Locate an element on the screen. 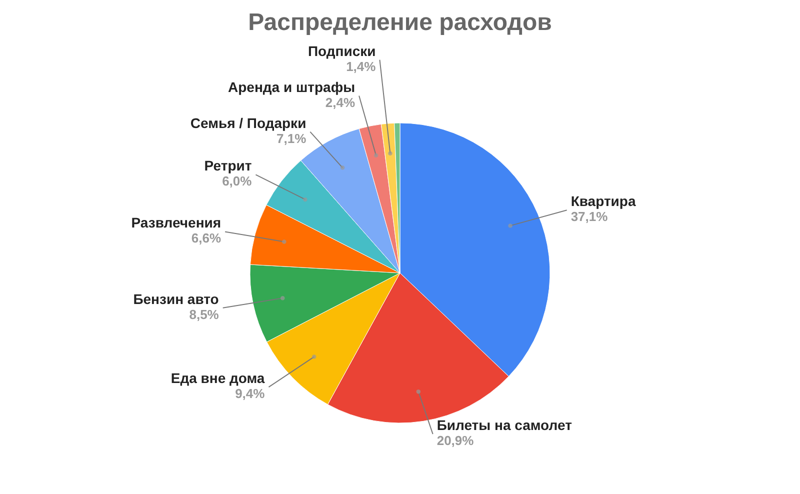 The image size is (800, 494). data-label: 7,1% is located at coordinates (291, 138).